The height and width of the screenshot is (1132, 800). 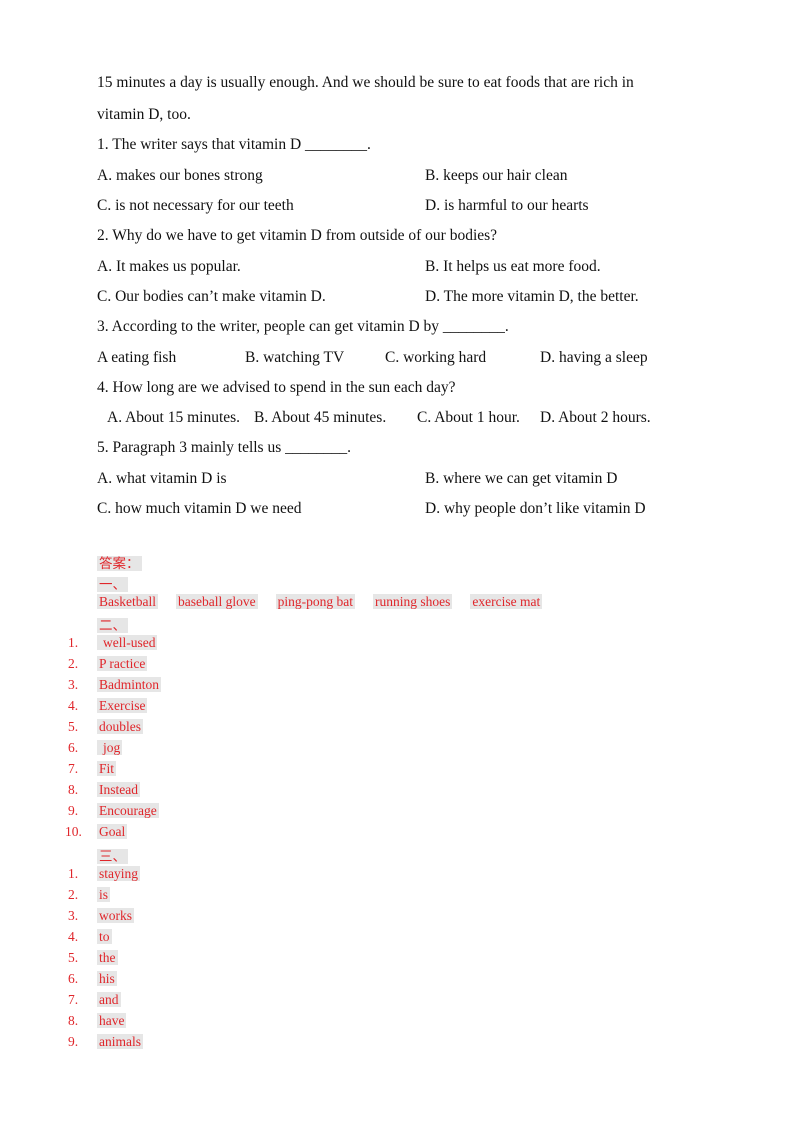 What do you see at coordinates (320, 417) in the screenshot?
I see `q4-option-b: B. About 45 minutes.` at bounding box center [320, 417].